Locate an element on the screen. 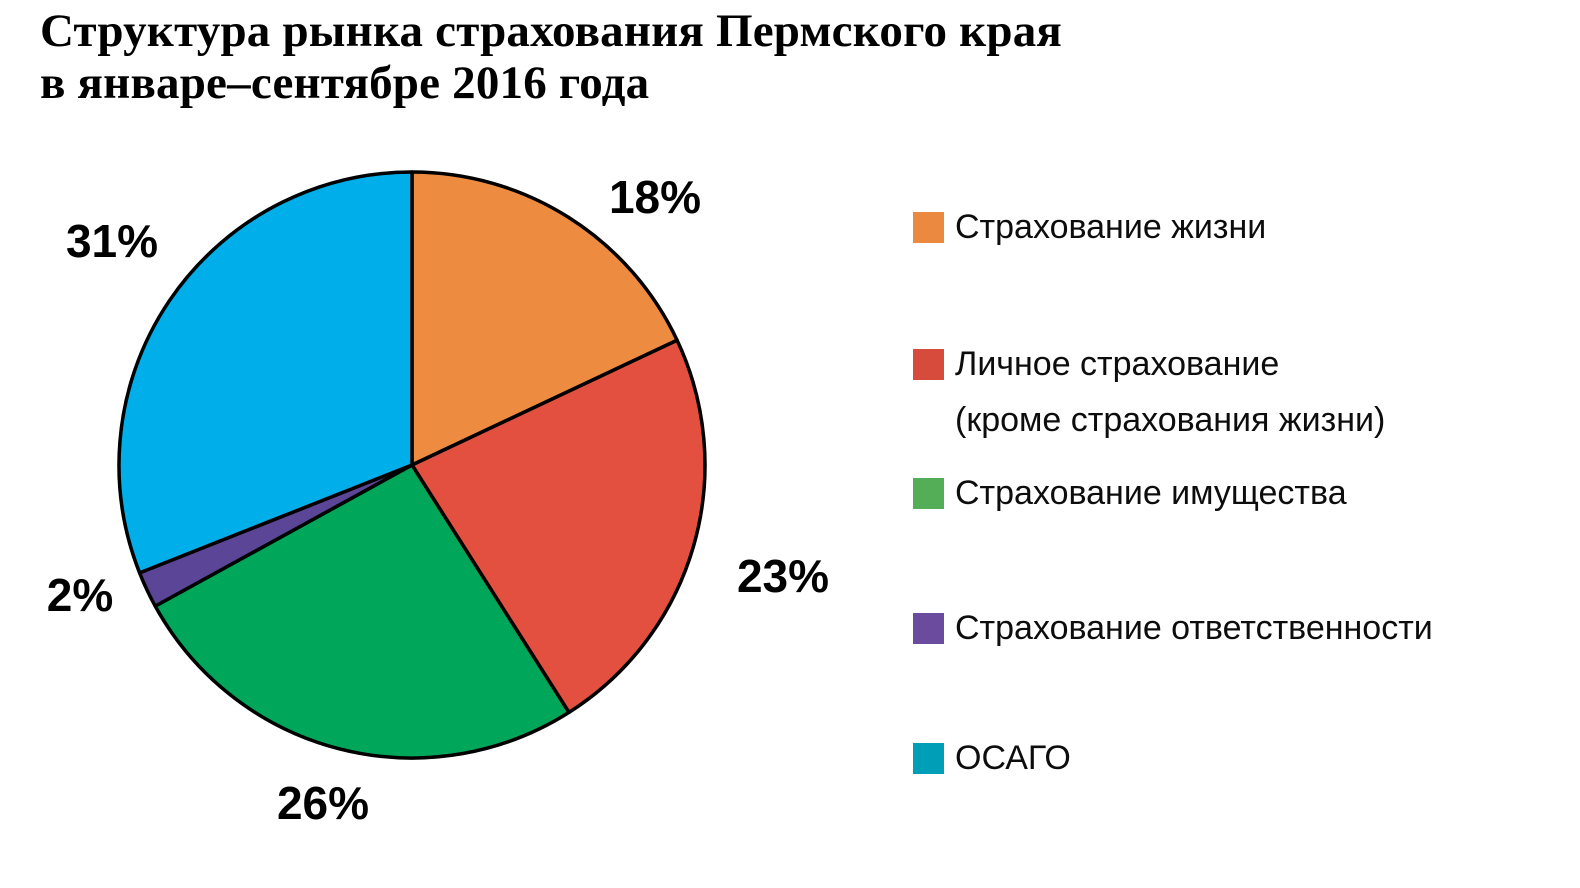 This screenshot has height=888, width=1580. data-label-osago: 31% is located at coordinates (112, 241).